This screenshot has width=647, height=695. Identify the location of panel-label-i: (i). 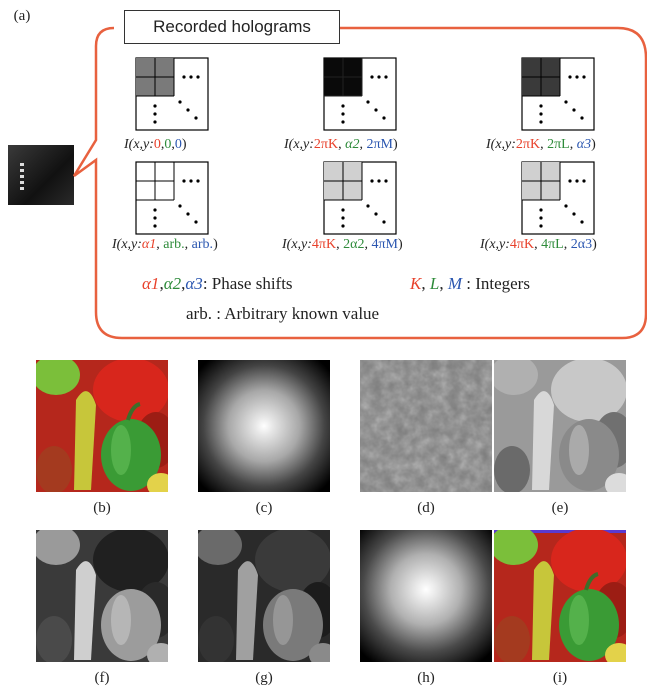
(560, 678).